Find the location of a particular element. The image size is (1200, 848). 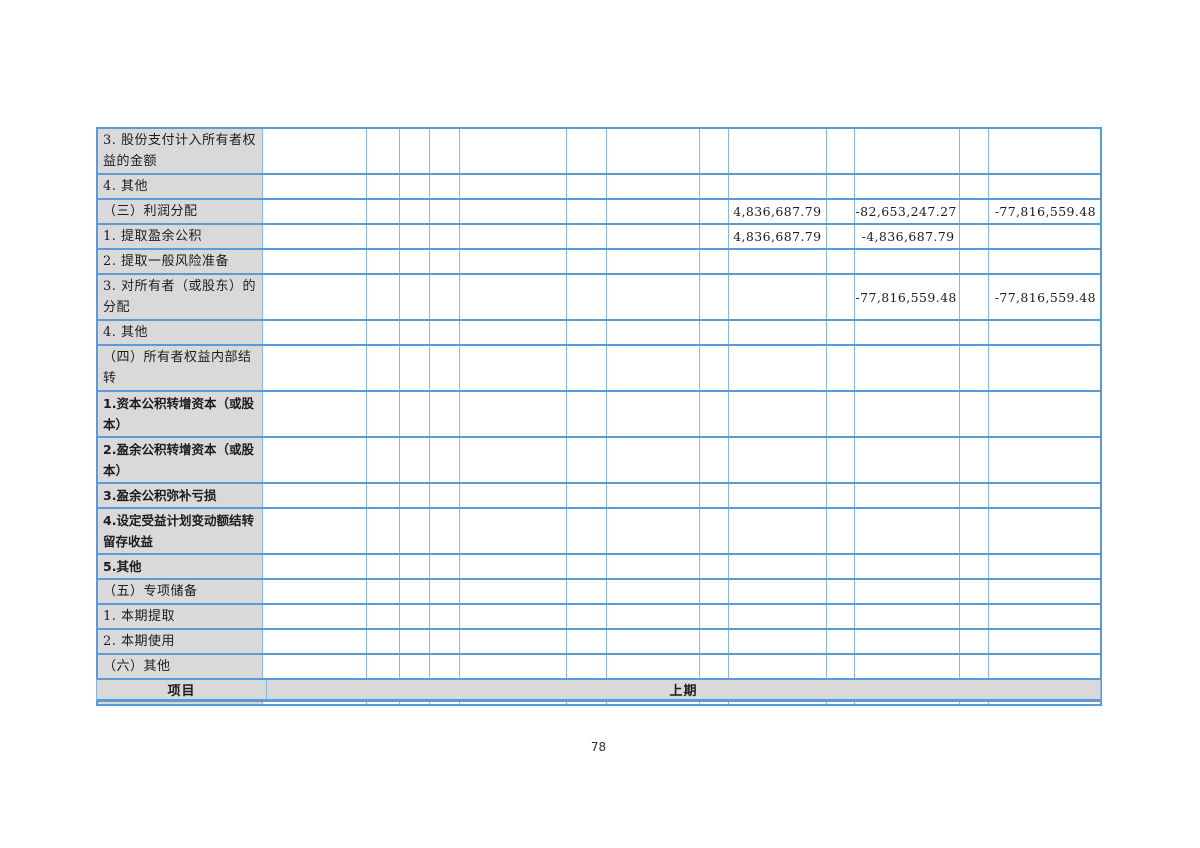

table-row: 3.盈余公积弥补亏损 is located at coordinates (599, 495).